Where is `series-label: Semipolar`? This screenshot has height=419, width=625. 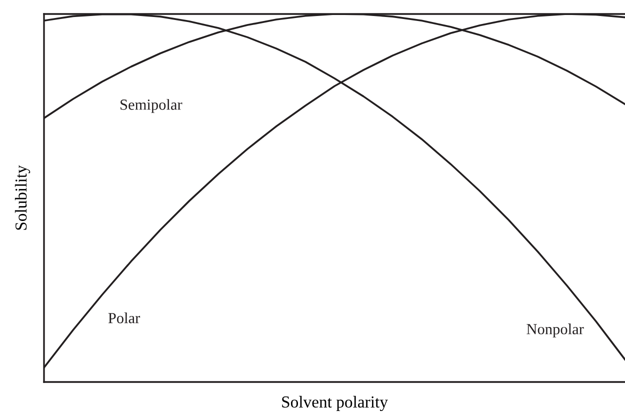
series-label: Semipolar is located at coordinates (151, 106).